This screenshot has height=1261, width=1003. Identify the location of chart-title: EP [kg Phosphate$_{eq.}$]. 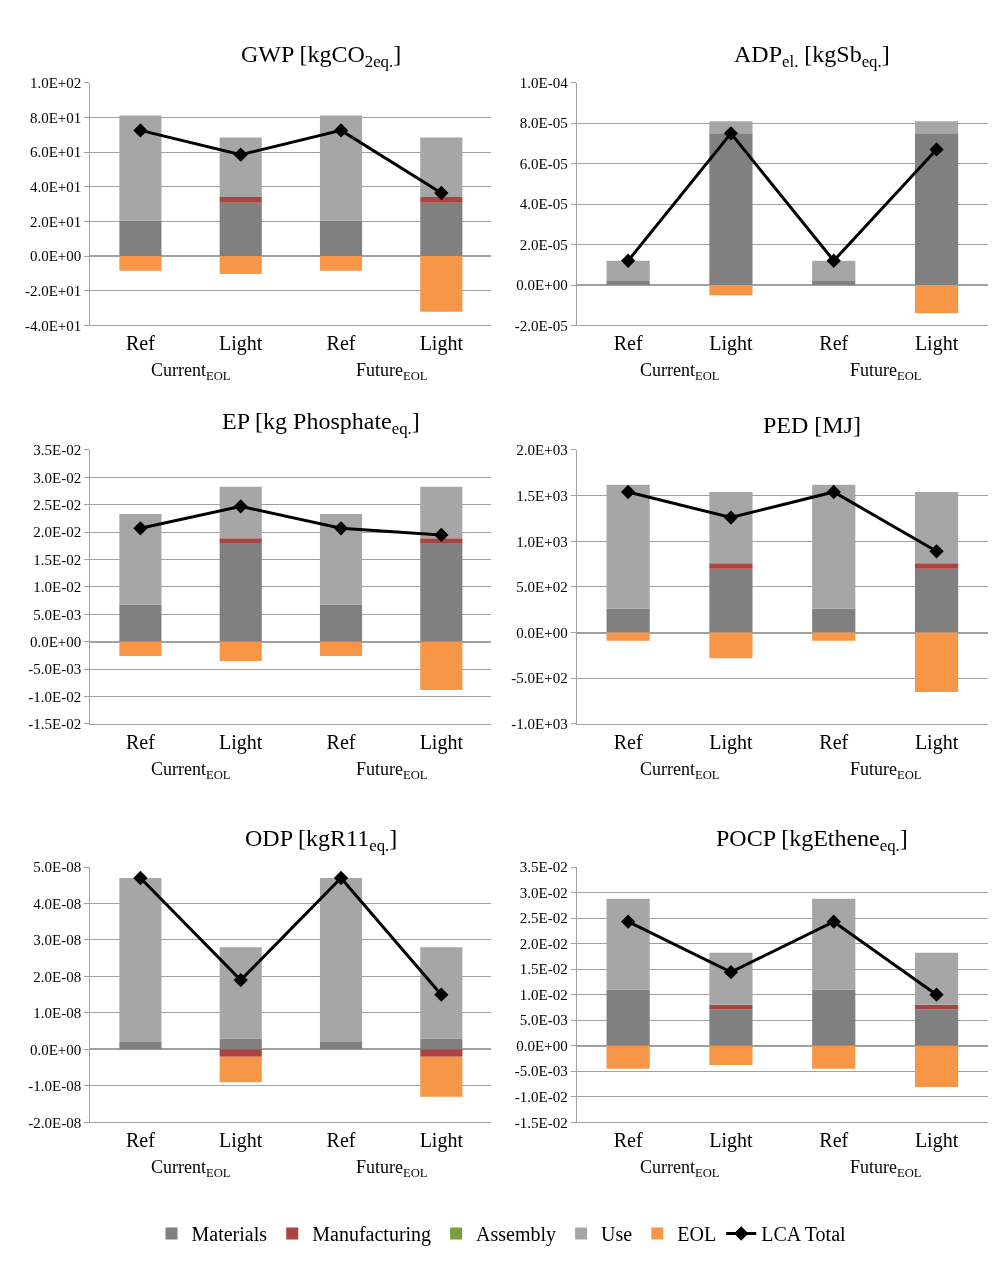
(321, 423).